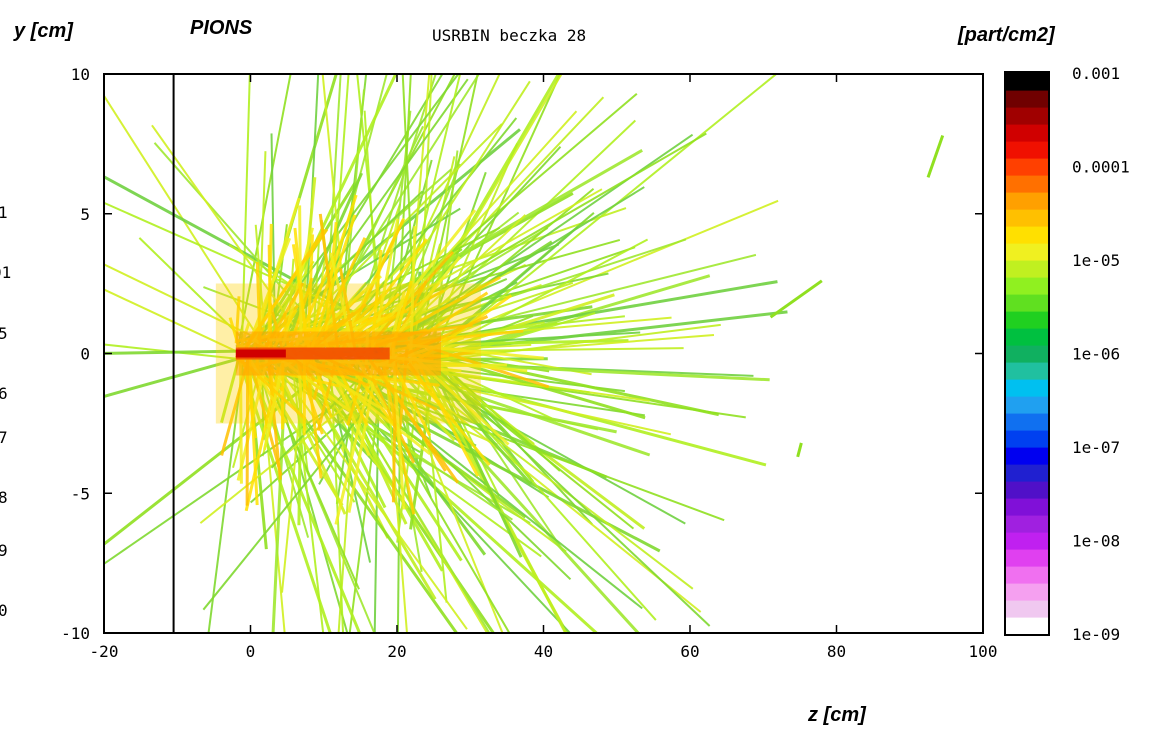 Image resolution: width=1164 pixels, height=731 pixels. Describe the element at coordinates (85, 214) in the screenshot. I see `y-tick-label: 5` at that location.